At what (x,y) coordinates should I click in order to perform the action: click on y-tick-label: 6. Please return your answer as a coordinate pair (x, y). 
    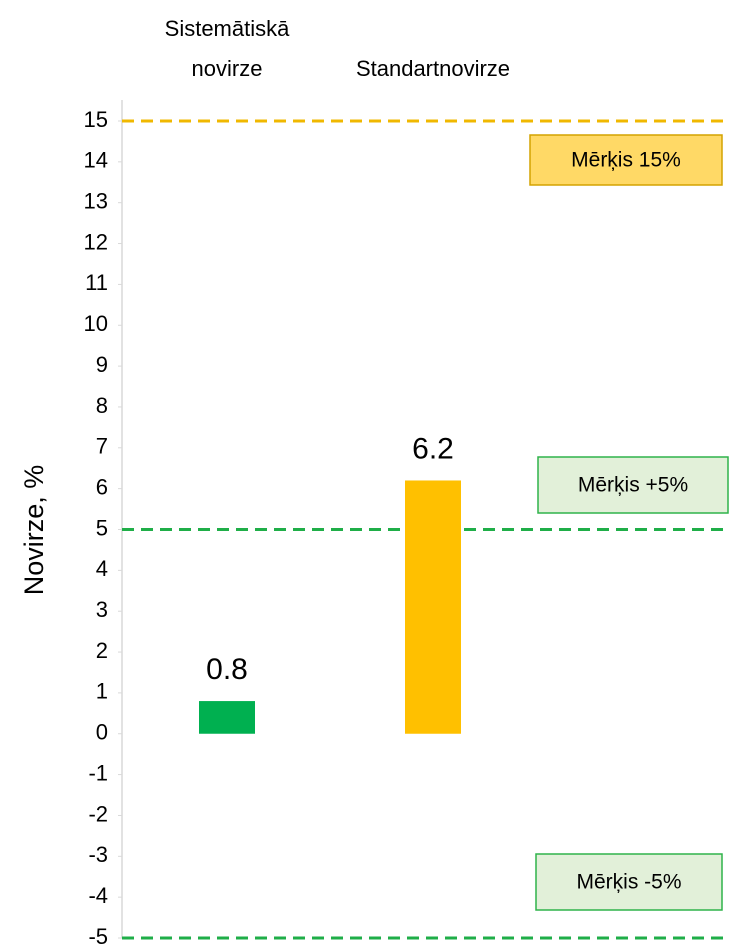
    Looking at the image, I should click on (102, 486).